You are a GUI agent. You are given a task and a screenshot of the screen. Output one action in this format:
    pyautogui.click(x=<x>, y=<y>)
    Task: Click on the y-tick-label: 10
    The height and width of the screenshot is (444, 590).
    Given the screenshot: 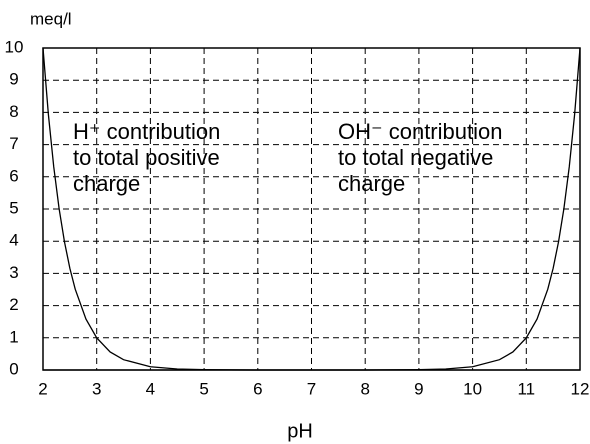 What is the action you would take?
    pyautogui.click(x=14, y=46)
    